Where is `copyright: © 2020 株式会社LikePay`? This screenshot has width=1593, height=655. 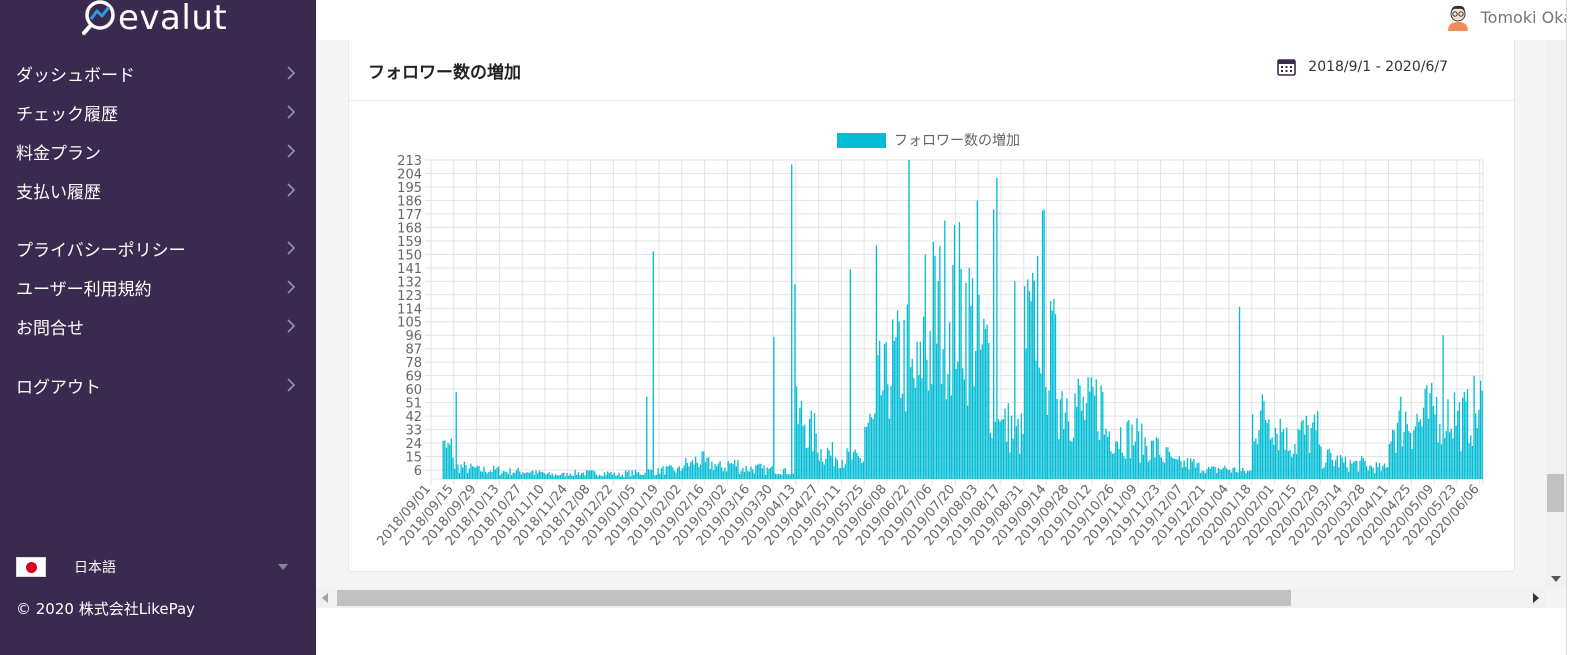
copyright: © 2020 株式会社LikePay is located at coordinates (106, 609).